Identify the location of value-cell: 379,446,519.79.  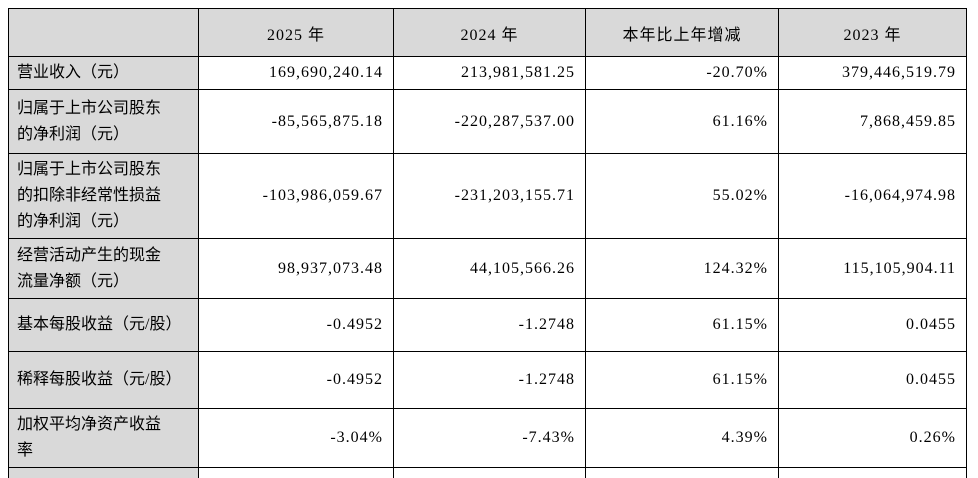
(872, 73).